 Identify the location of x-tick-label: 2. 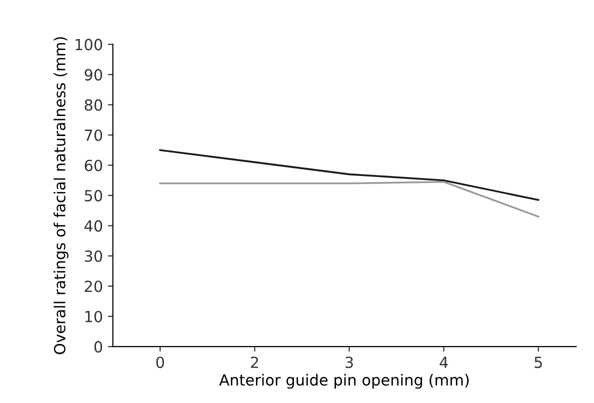
(254, 362).